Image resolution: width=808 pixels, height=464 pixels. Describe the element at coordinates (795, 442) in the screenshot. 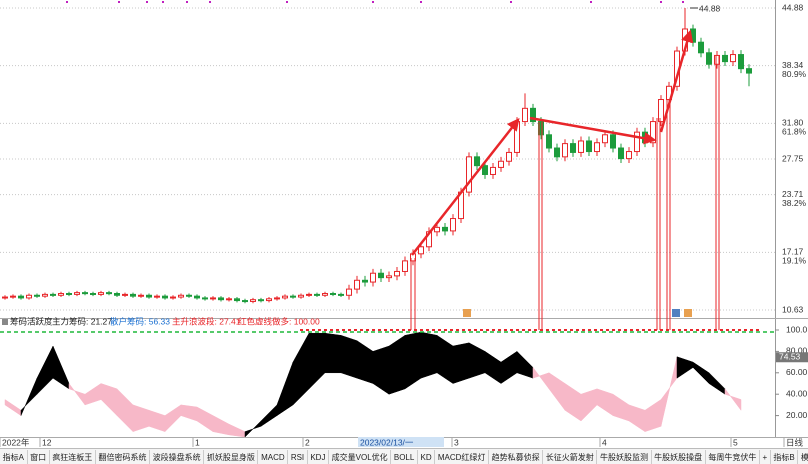

I see `date-label: 日线` at that location.